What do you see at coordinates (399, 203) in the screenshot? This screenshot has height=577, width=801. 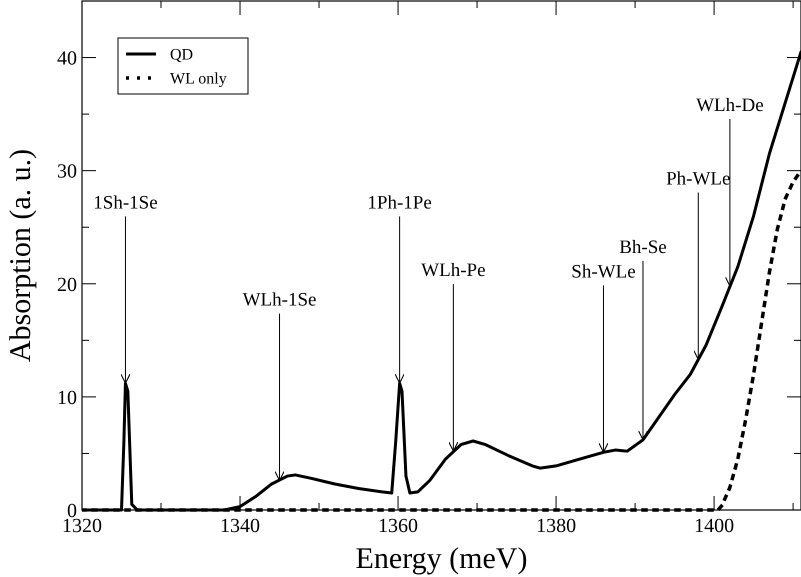 I see `annotation: 1Ph-1Pe` at bounding box center [399, 203].